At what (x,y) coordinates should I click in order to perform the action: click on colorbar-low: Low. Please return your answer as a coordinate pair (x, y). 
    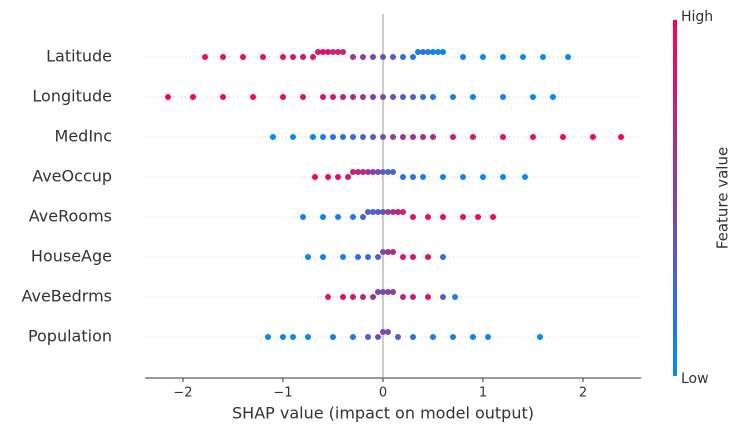
    Looking at the image, I should click on (695, 379).